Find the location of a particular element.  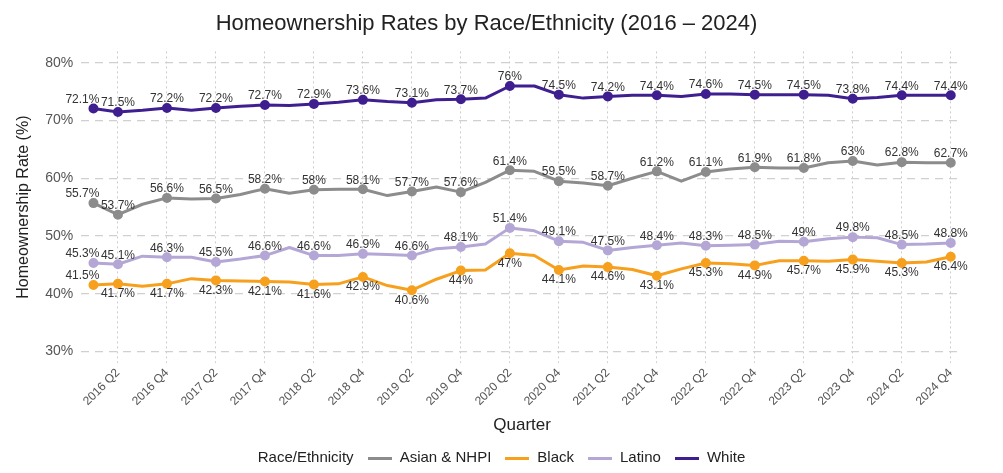

data-label: 71.5% is located at coordinates (118, 102).